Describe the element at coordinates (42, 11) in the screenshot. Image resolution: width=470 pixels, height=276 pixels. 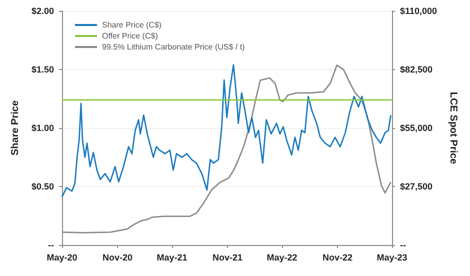
I see `y-tick-label: $2.00` at that location.